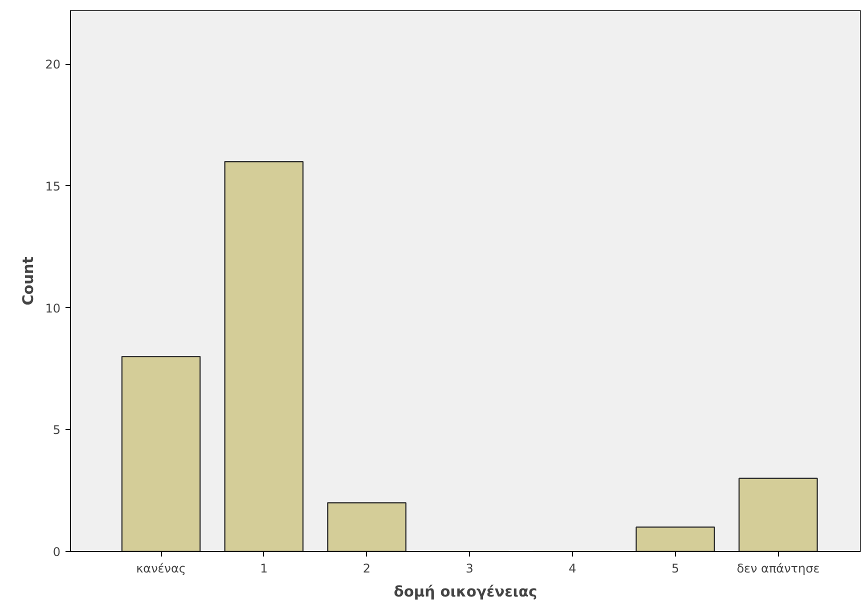 Image resolution: width=861 pixels, height=613 pixels. I want to click on x-tick-label: 1, so click(264, 569).